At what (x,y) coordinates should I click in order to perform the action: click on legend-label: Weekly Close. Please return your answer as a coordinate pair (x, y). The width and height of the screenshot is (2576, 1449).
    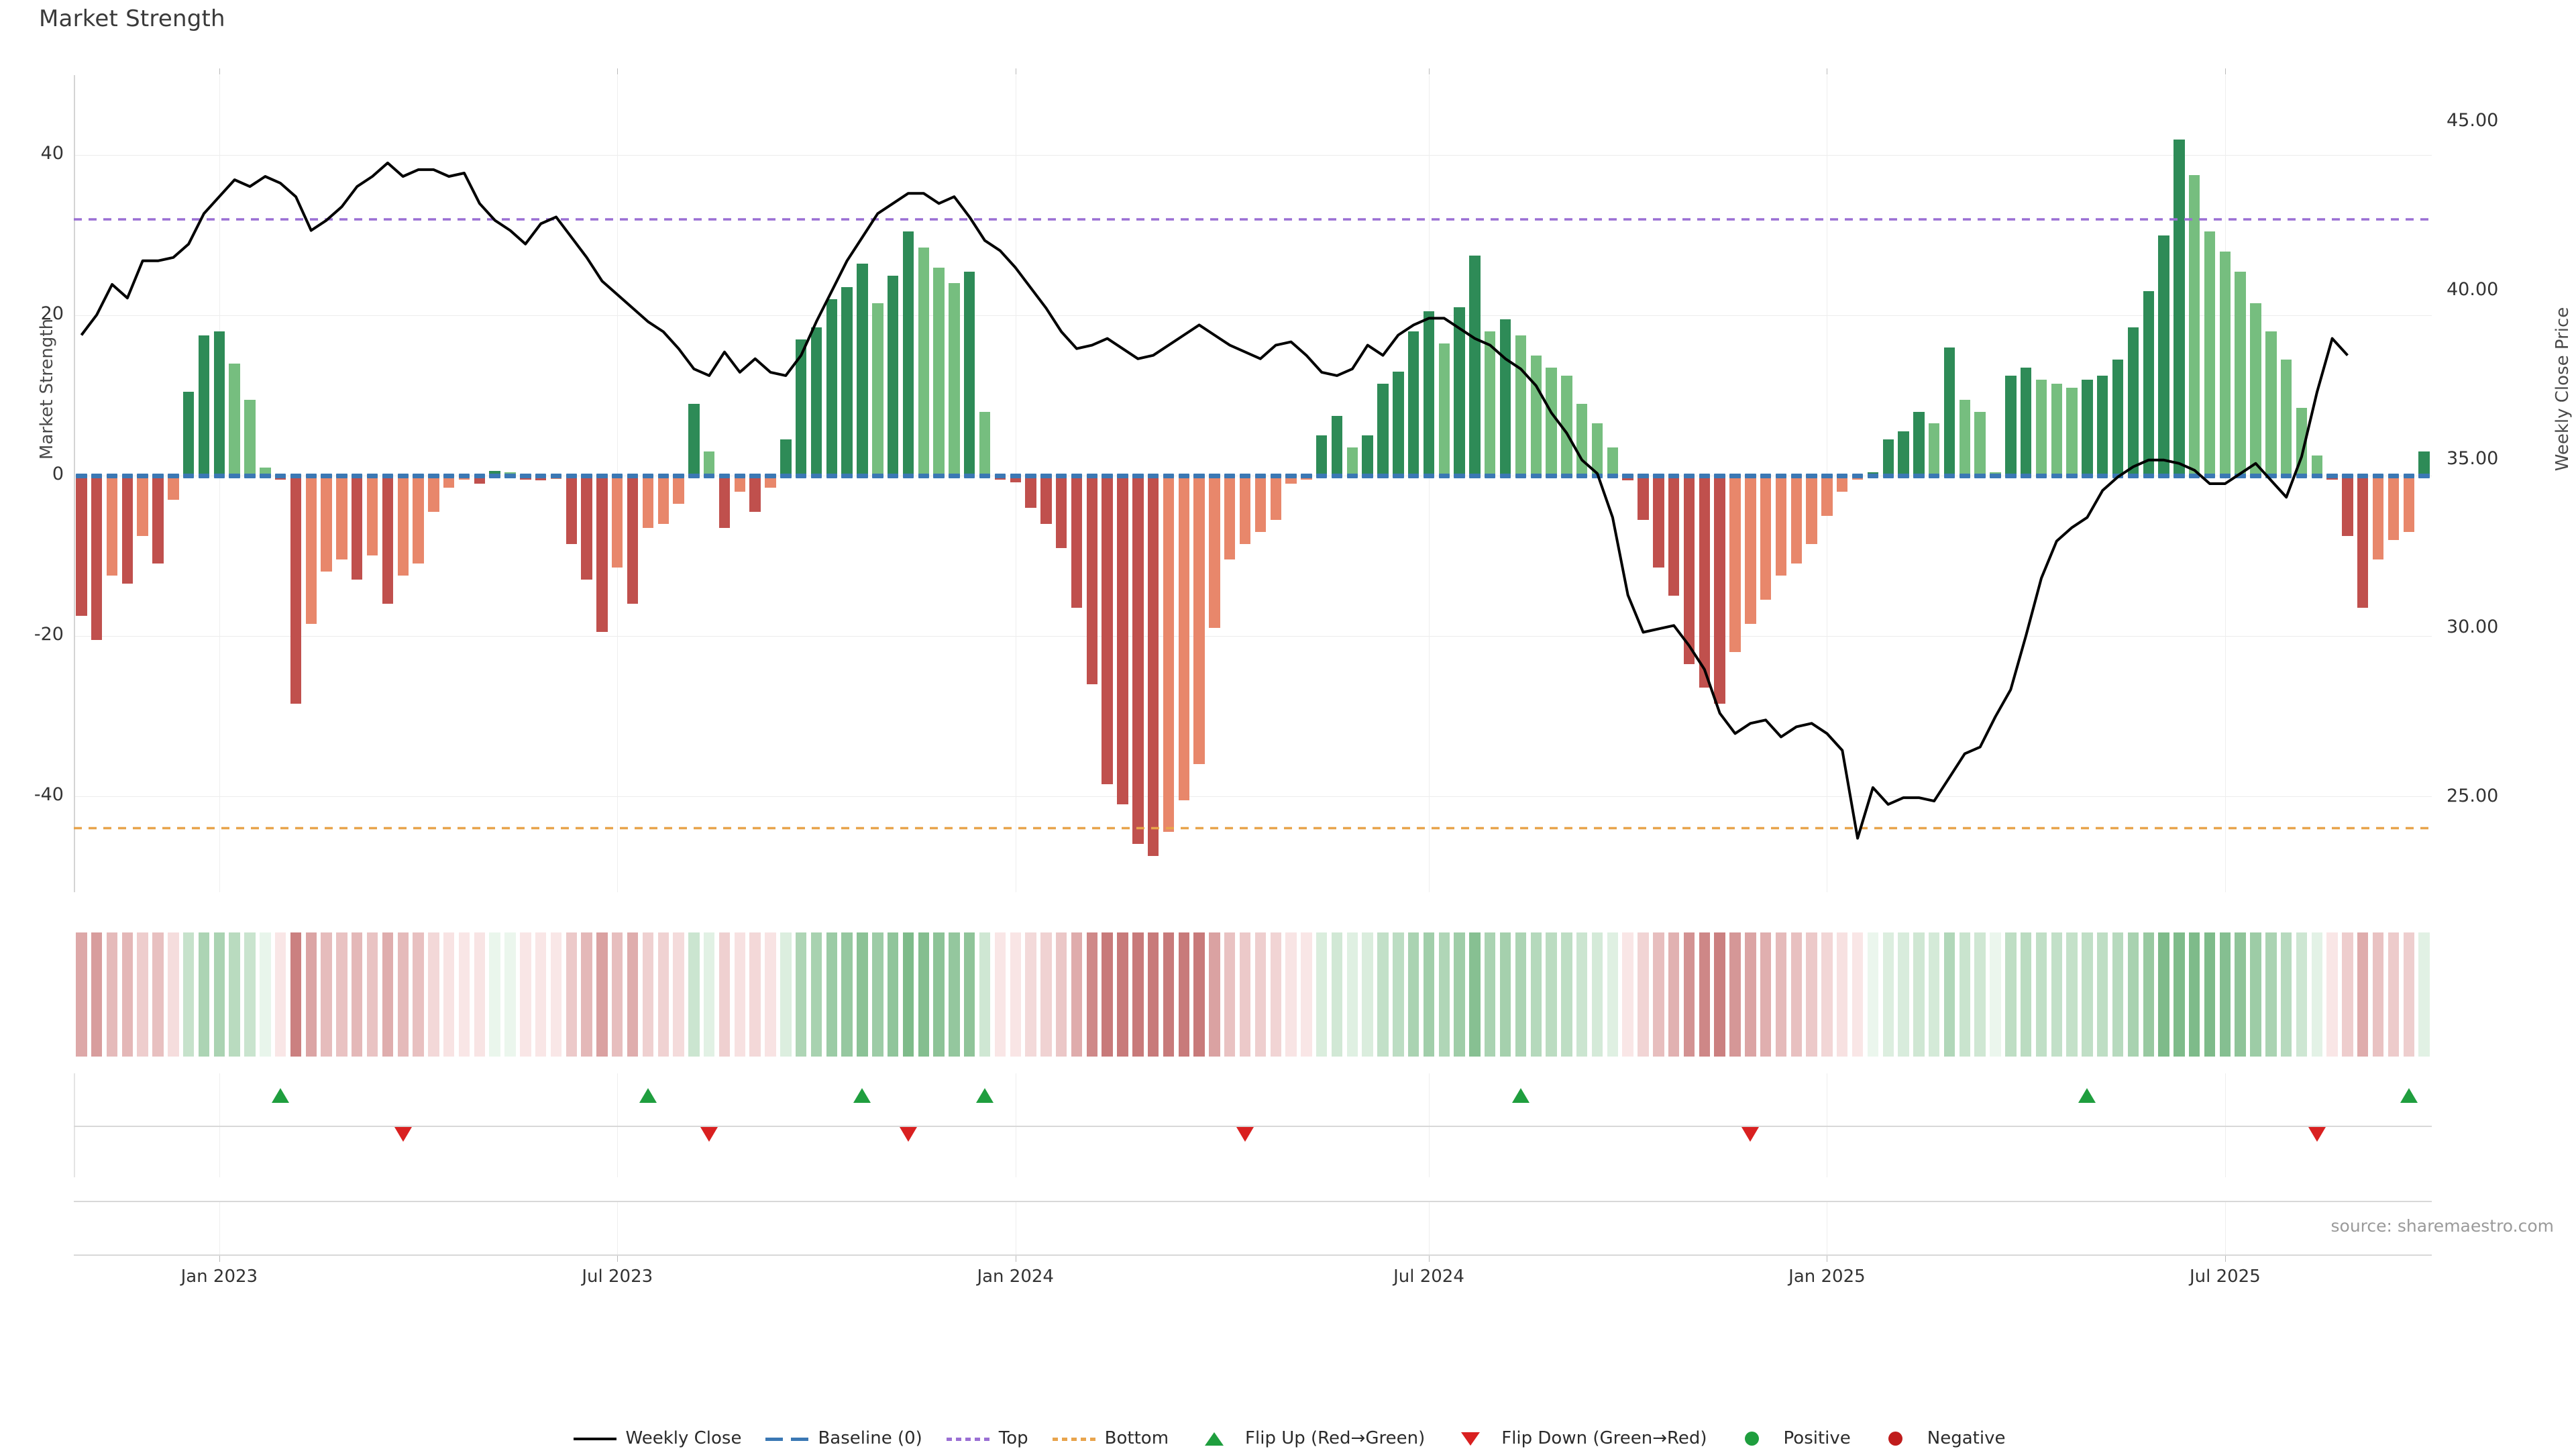
    Looking at the image, I should click on (683, 1438).